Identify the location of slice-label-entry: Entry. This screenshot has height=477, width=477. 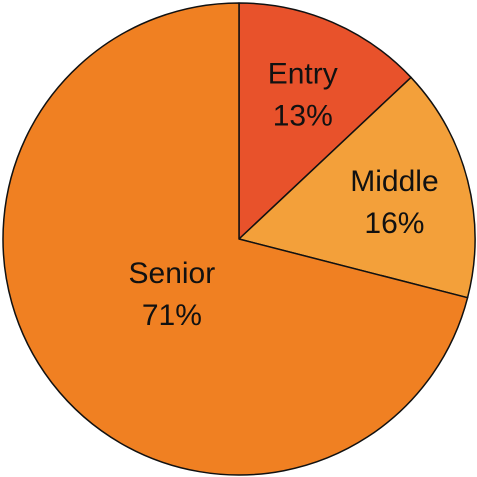
(303, 74).